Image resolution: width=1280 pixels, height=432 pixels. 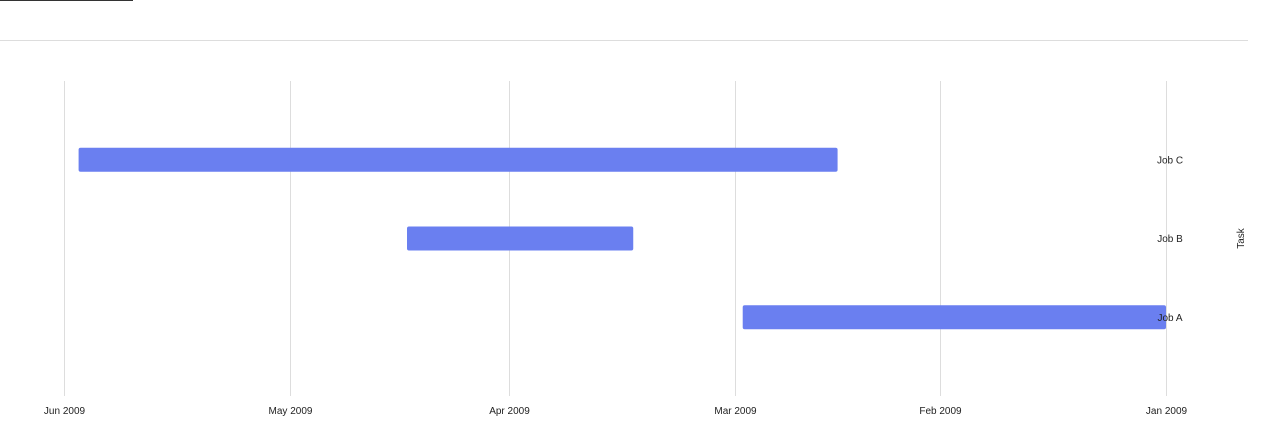 I want to click on x-tick-label: Feb 2009, so click(x=940, y=411).